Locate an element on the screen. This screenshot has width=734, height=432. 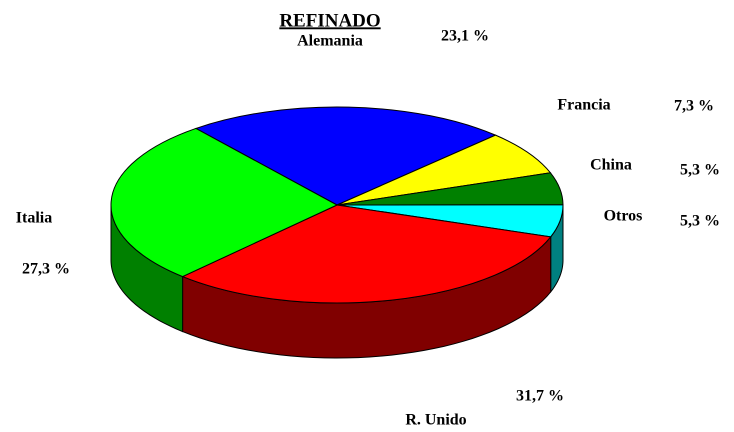
slice-value-label: 23,1 % is located at coordinates (465, 36).